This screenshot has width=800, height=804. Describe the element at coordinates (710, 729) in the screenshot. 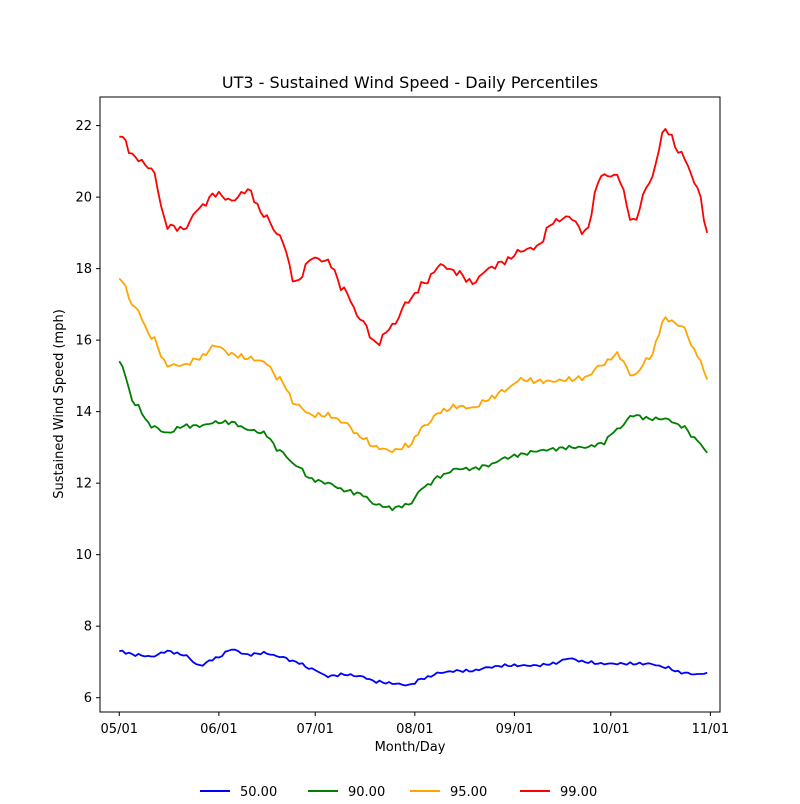

I see `x-tick-label: 11/01` at that location.